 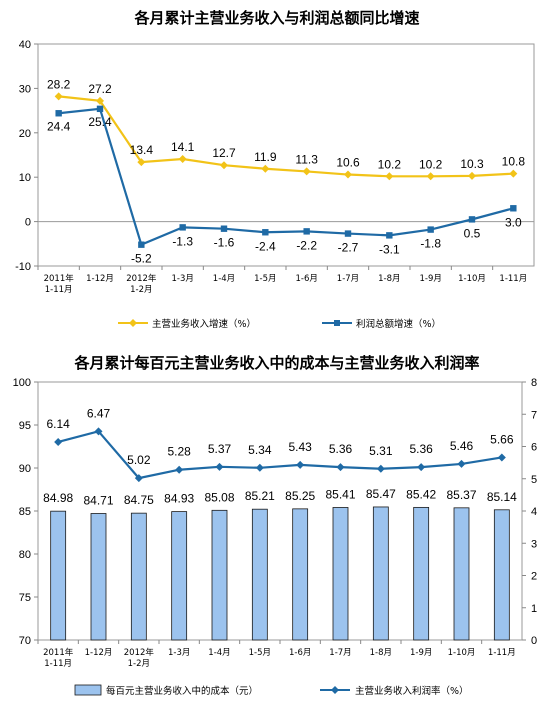 What do you see at coordinates (88, 690) in the screenshot?
I see `legend-swatch-bar` at bounding box center [88, 690].